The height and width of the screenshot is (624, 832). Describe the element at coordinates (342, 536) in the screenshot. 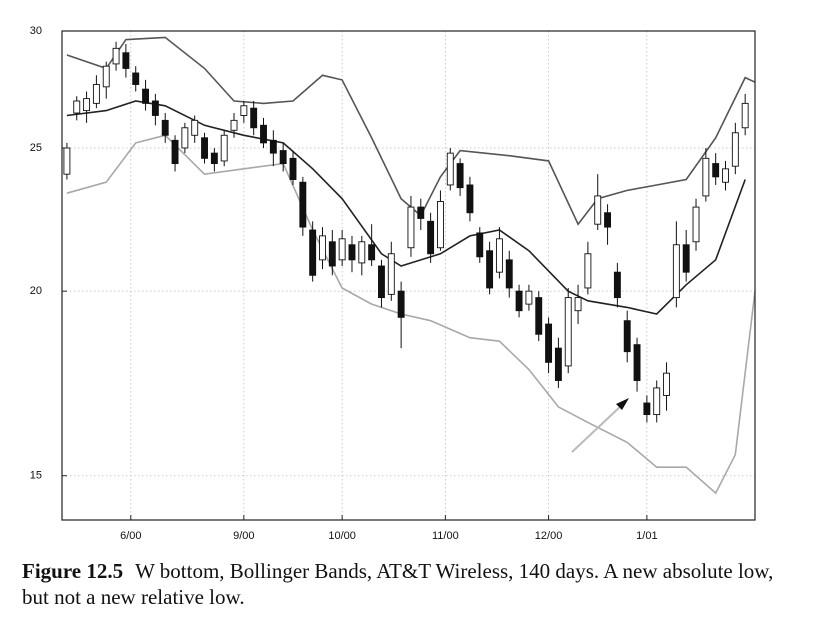

I see `x-tick-label: 10/00` at that location.